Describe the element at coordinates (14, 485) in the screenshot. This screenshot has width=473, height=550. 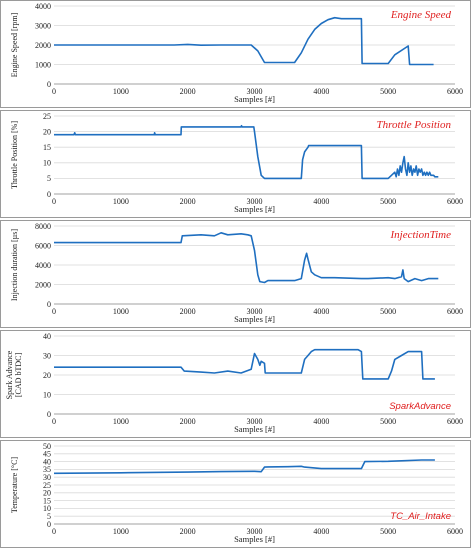
I see `y-axis-title: Temperature [°C]` at that location.